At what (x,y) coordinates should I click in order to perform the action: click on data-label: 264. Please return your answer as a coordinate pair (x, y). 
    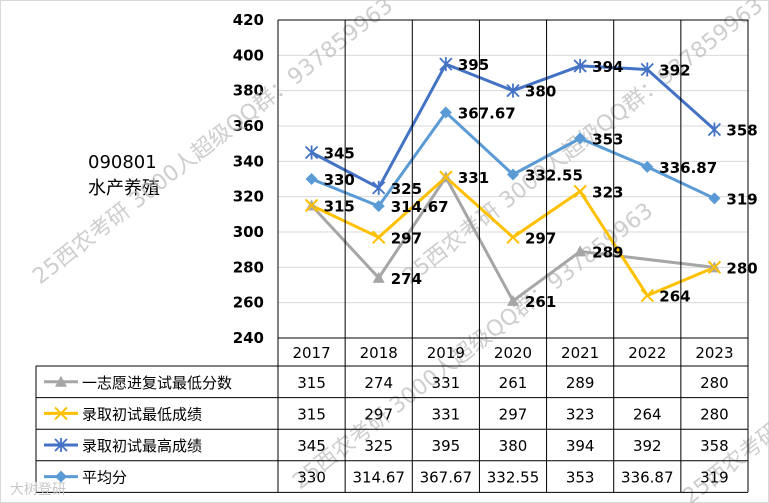
    Looking at the image, I should click on (674, 297).